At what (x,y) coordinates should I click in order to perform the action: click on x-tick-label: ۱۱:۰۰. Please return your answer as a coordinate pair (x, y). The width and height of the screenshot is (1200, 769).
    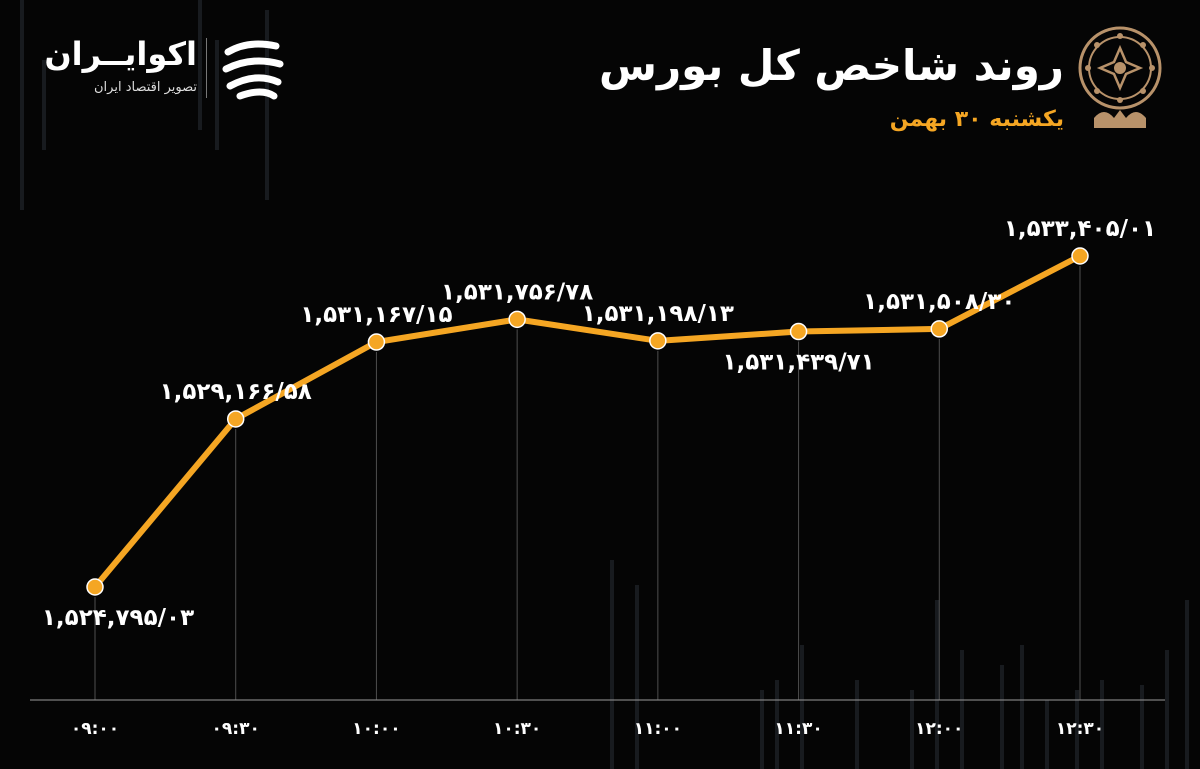
    Looking at the image, I should click on (658, 729).